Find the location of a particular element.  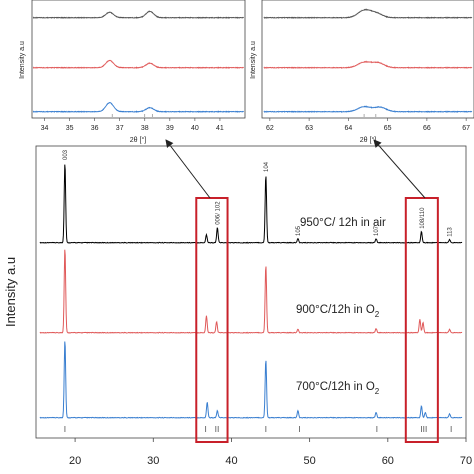

inset-x-tick-label: 65 is located at coordinates (388, 128).